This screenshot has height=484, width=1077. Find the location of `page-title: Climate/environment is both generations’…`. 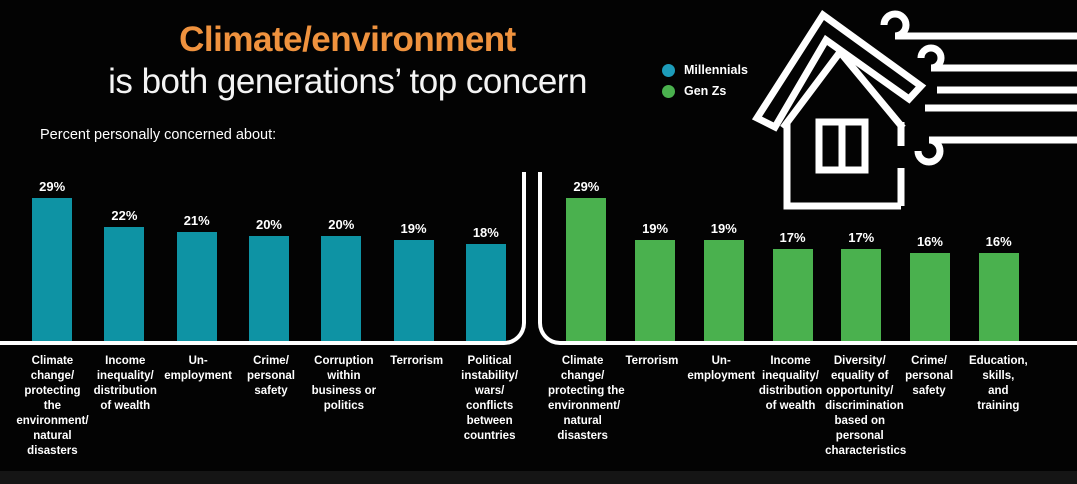

page-title: Climate/environment is both generations’… is located at coordinates (347, 61).